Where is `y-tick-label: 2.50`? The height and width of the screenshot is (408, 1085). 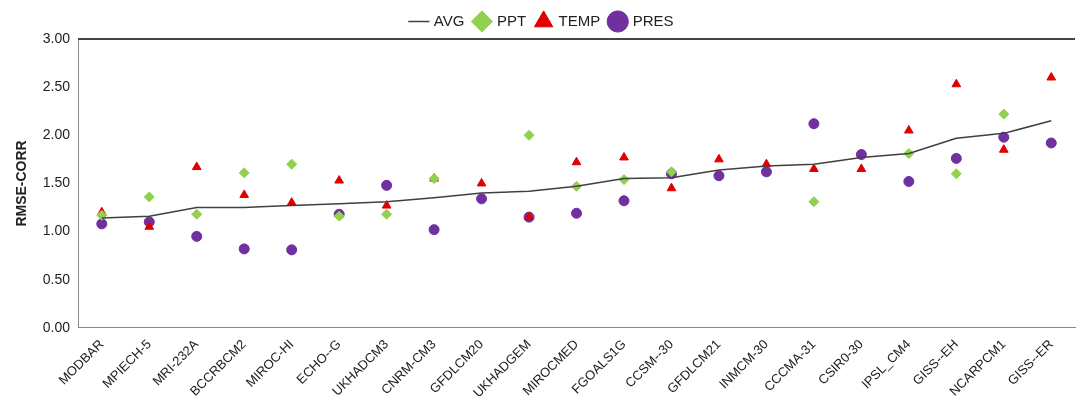
y-tick-label: 2.50 is located at coordinates (56, 86).